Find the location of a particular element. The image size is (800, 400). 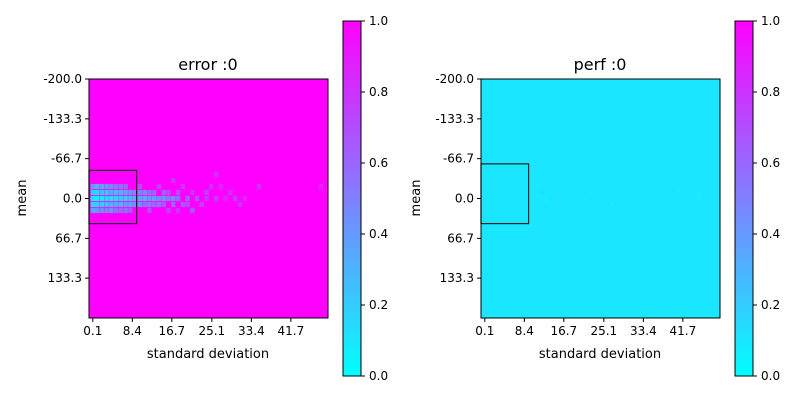

colorbar: 0.0 0.2 0.4 0.6 0.8 1.0 is located at coordinates (365, 198).